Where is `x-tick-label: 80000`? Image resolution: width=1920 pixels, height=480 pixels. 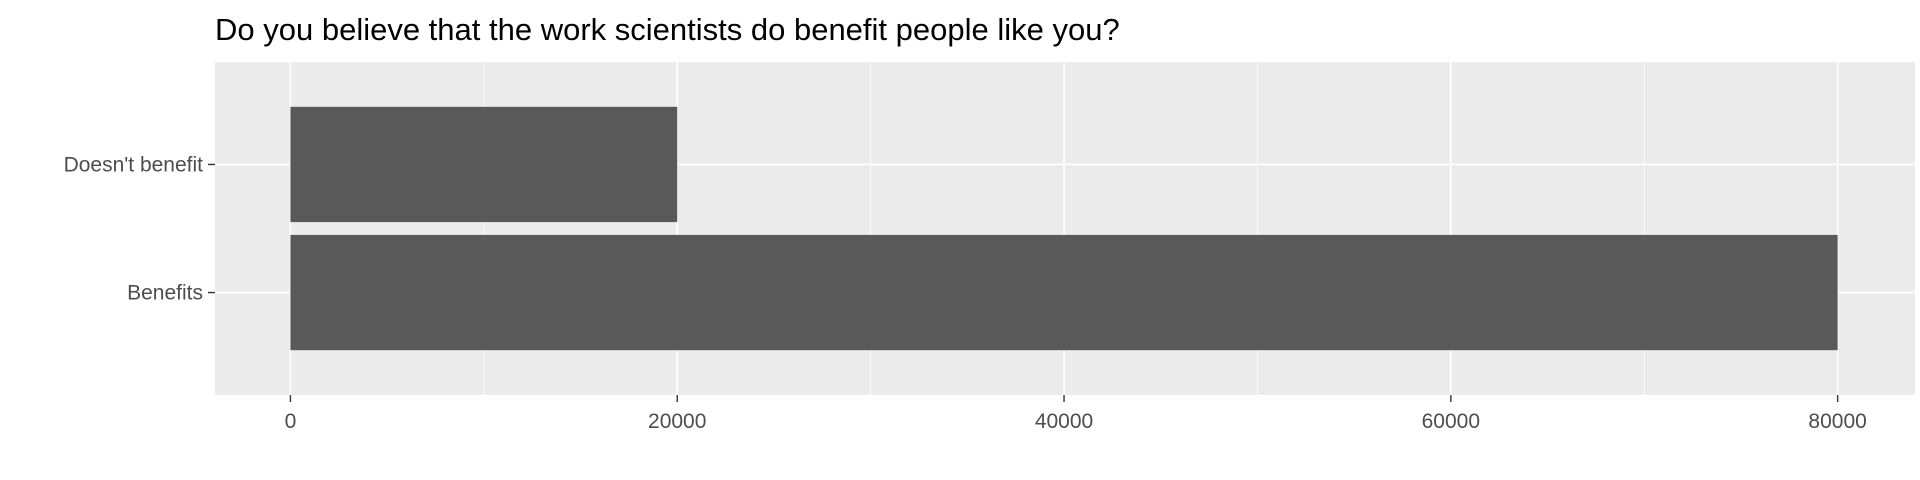 x-tick-label: 80000 is located at coordinates (1837, 421).